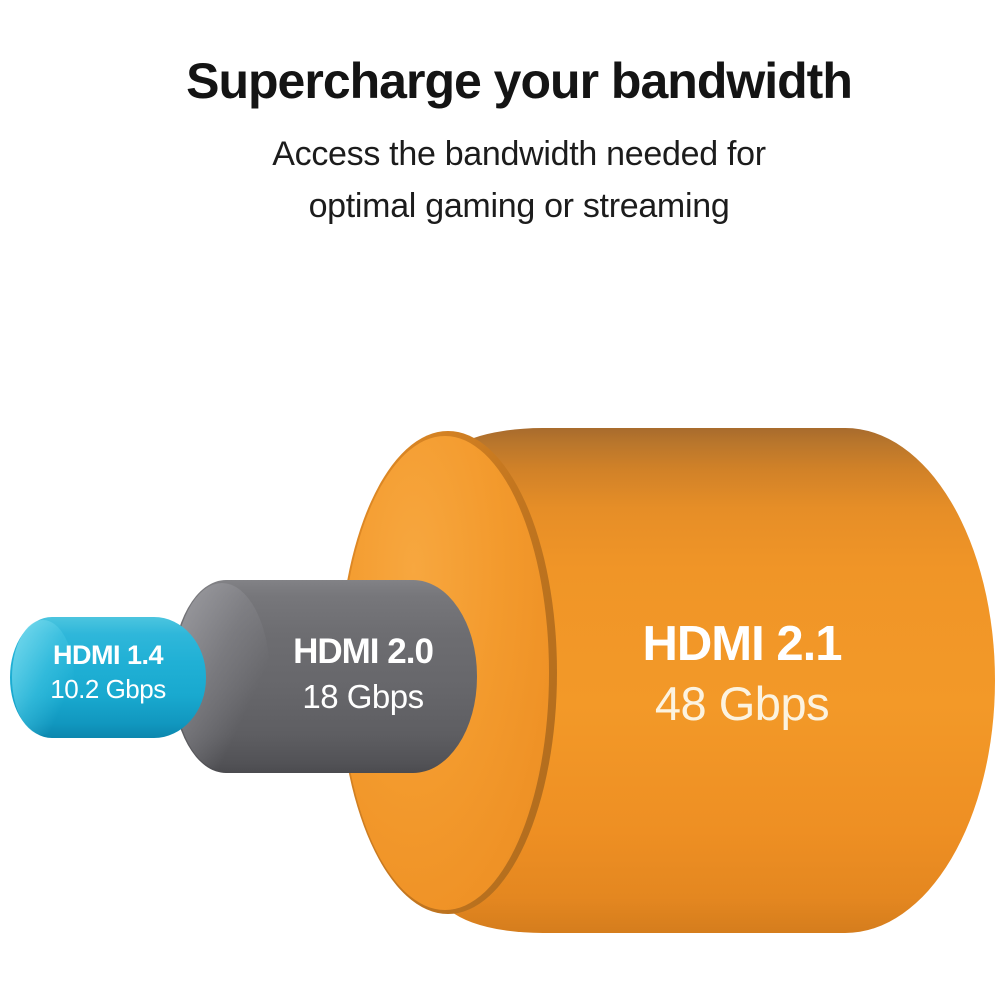 The width and height of the screenshot is (1000, 1000). What do you see at coordinates (363, 651) in the screenshot?
I see `hdmi-2-0-name: HDMI 2.0` at bounding box center [363, 651].